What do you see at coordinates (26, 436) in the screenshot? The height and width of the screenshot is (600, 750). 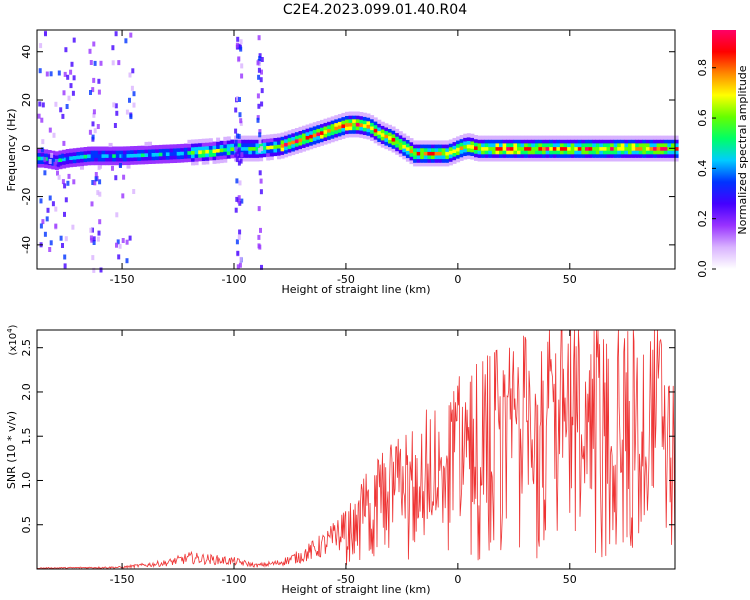 I see `y-tick-label: 1.5` at bounding box center [26, 436].